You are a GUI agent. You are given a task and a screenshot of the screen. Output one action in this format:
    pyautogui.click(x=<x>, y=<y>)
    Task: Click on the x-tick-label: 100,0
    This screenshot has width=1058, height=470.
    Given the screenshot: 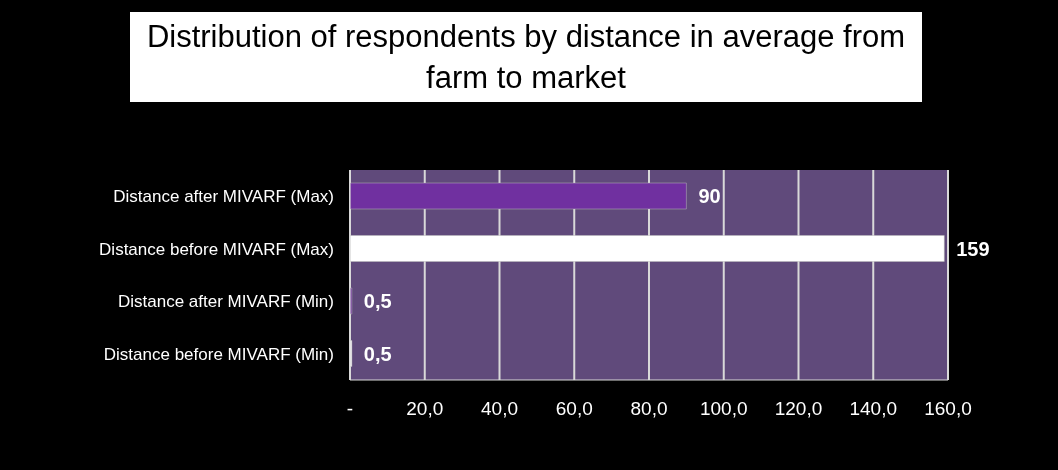 What is the action you would take?
    pyautogui.click(x=723, y=409)
    